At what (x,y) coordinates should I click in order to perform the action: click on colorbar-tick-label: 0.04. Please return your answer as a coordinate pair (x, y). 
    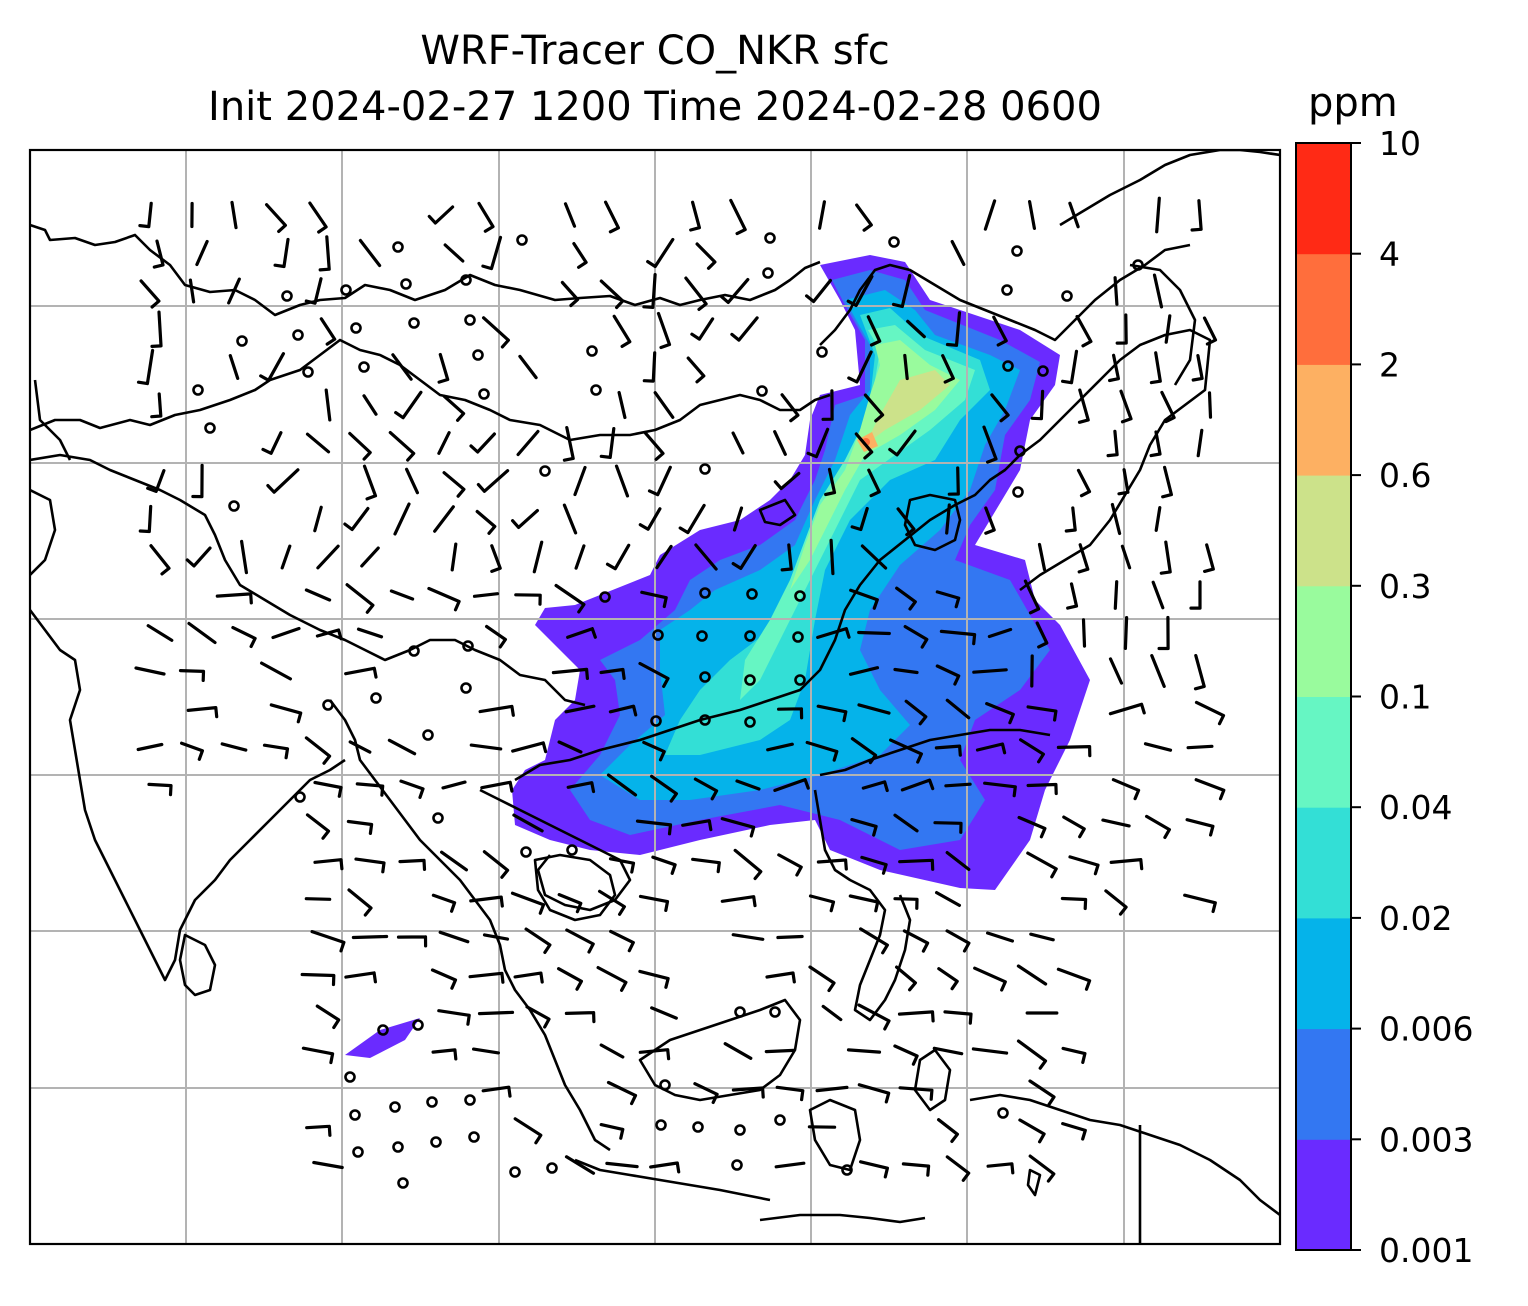
    Looking at the image, I should click on (1415, 807).